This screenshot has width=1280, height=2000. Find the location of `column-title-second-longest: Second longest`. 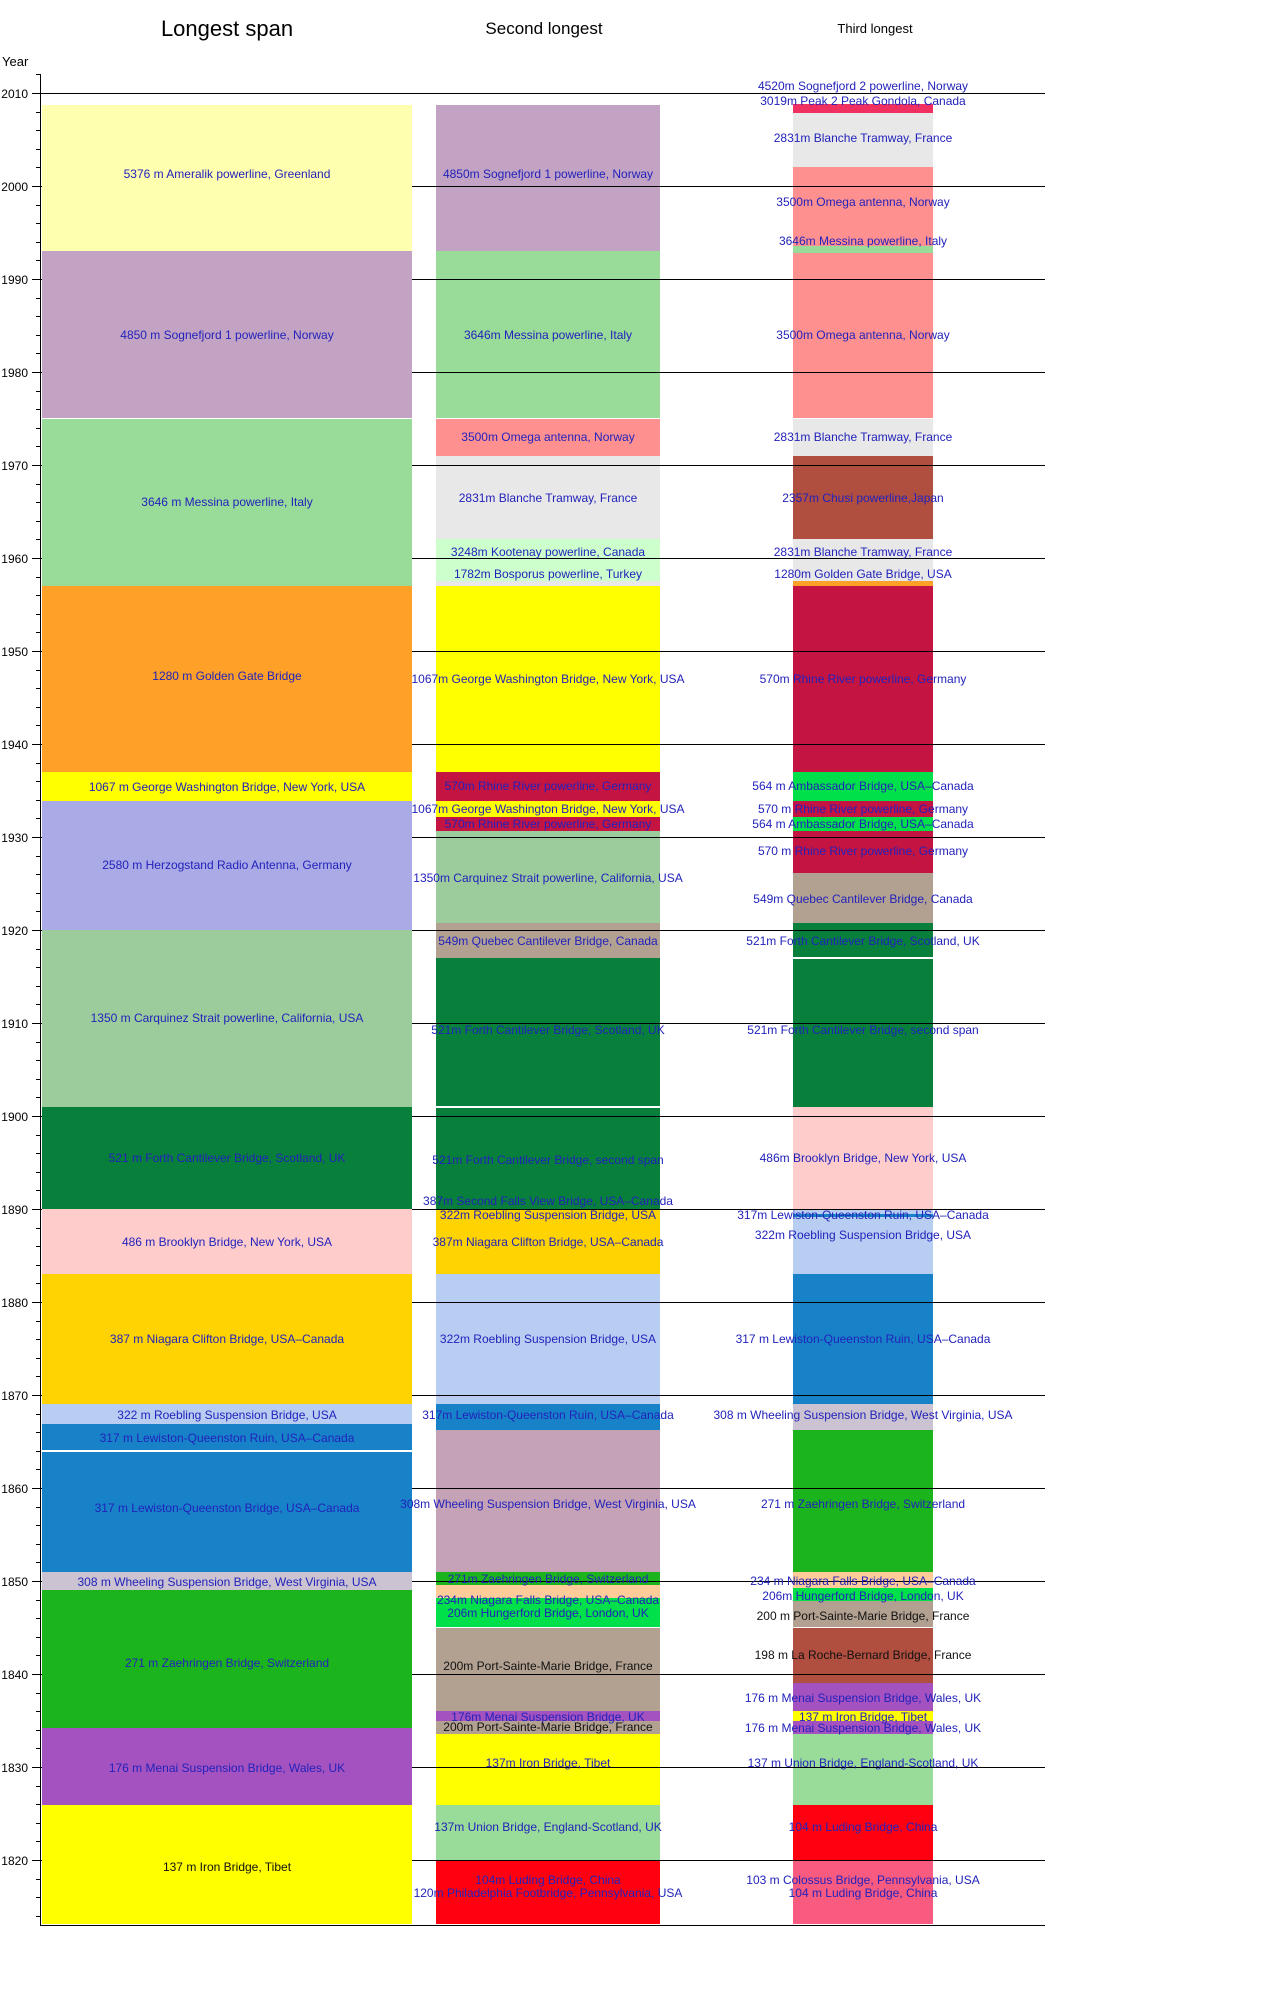

column-title-second-longest: Second longest is located at coordinates (544, 28).